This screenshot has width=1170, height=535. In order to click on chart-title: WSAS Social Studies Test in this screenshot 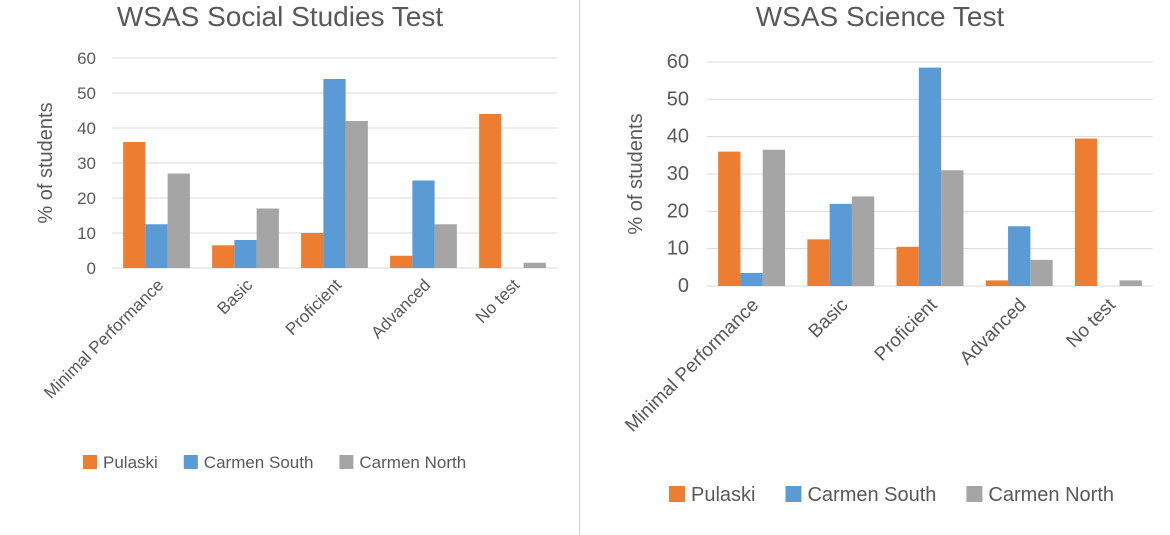, I will do `click(280, 16)`.